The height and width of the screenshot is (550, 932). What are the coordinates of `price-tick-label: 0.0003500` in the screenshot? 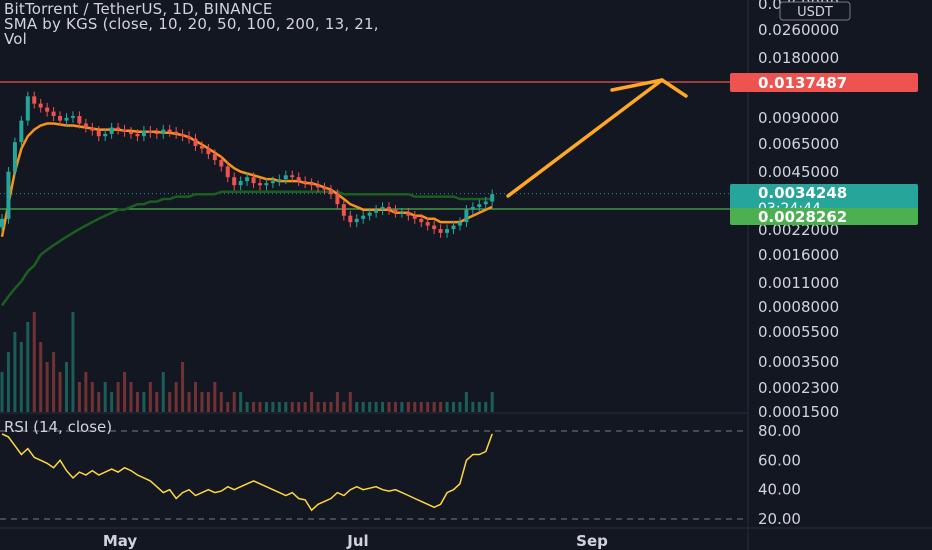 It's located at (798, 362).